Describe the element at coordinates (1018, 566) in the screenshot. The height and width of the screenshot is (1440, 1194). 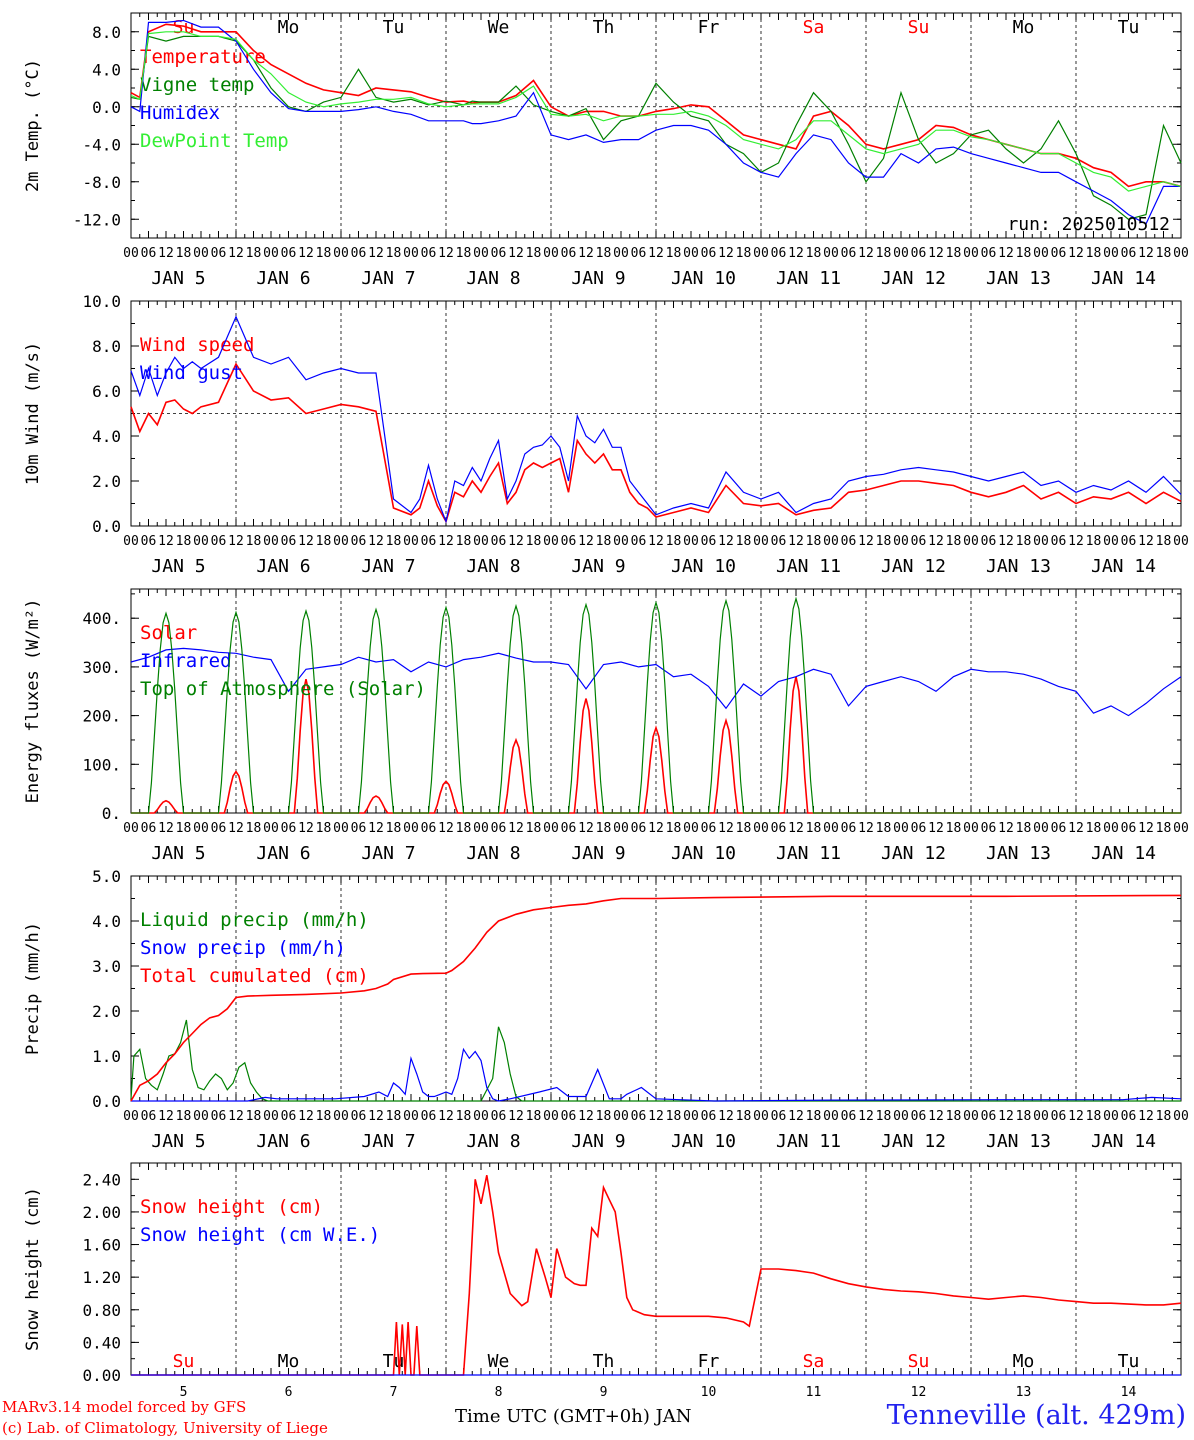
I see `date-label: JAN 13` at that location.